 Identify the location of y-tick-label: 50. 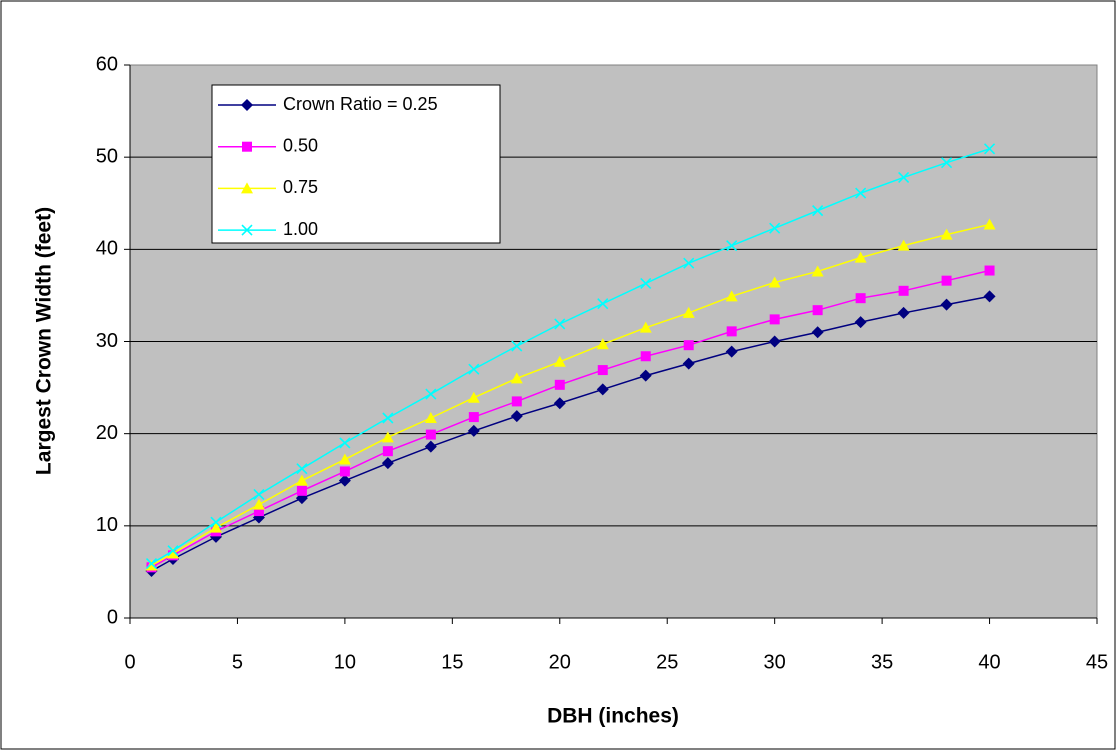
(107, 156).